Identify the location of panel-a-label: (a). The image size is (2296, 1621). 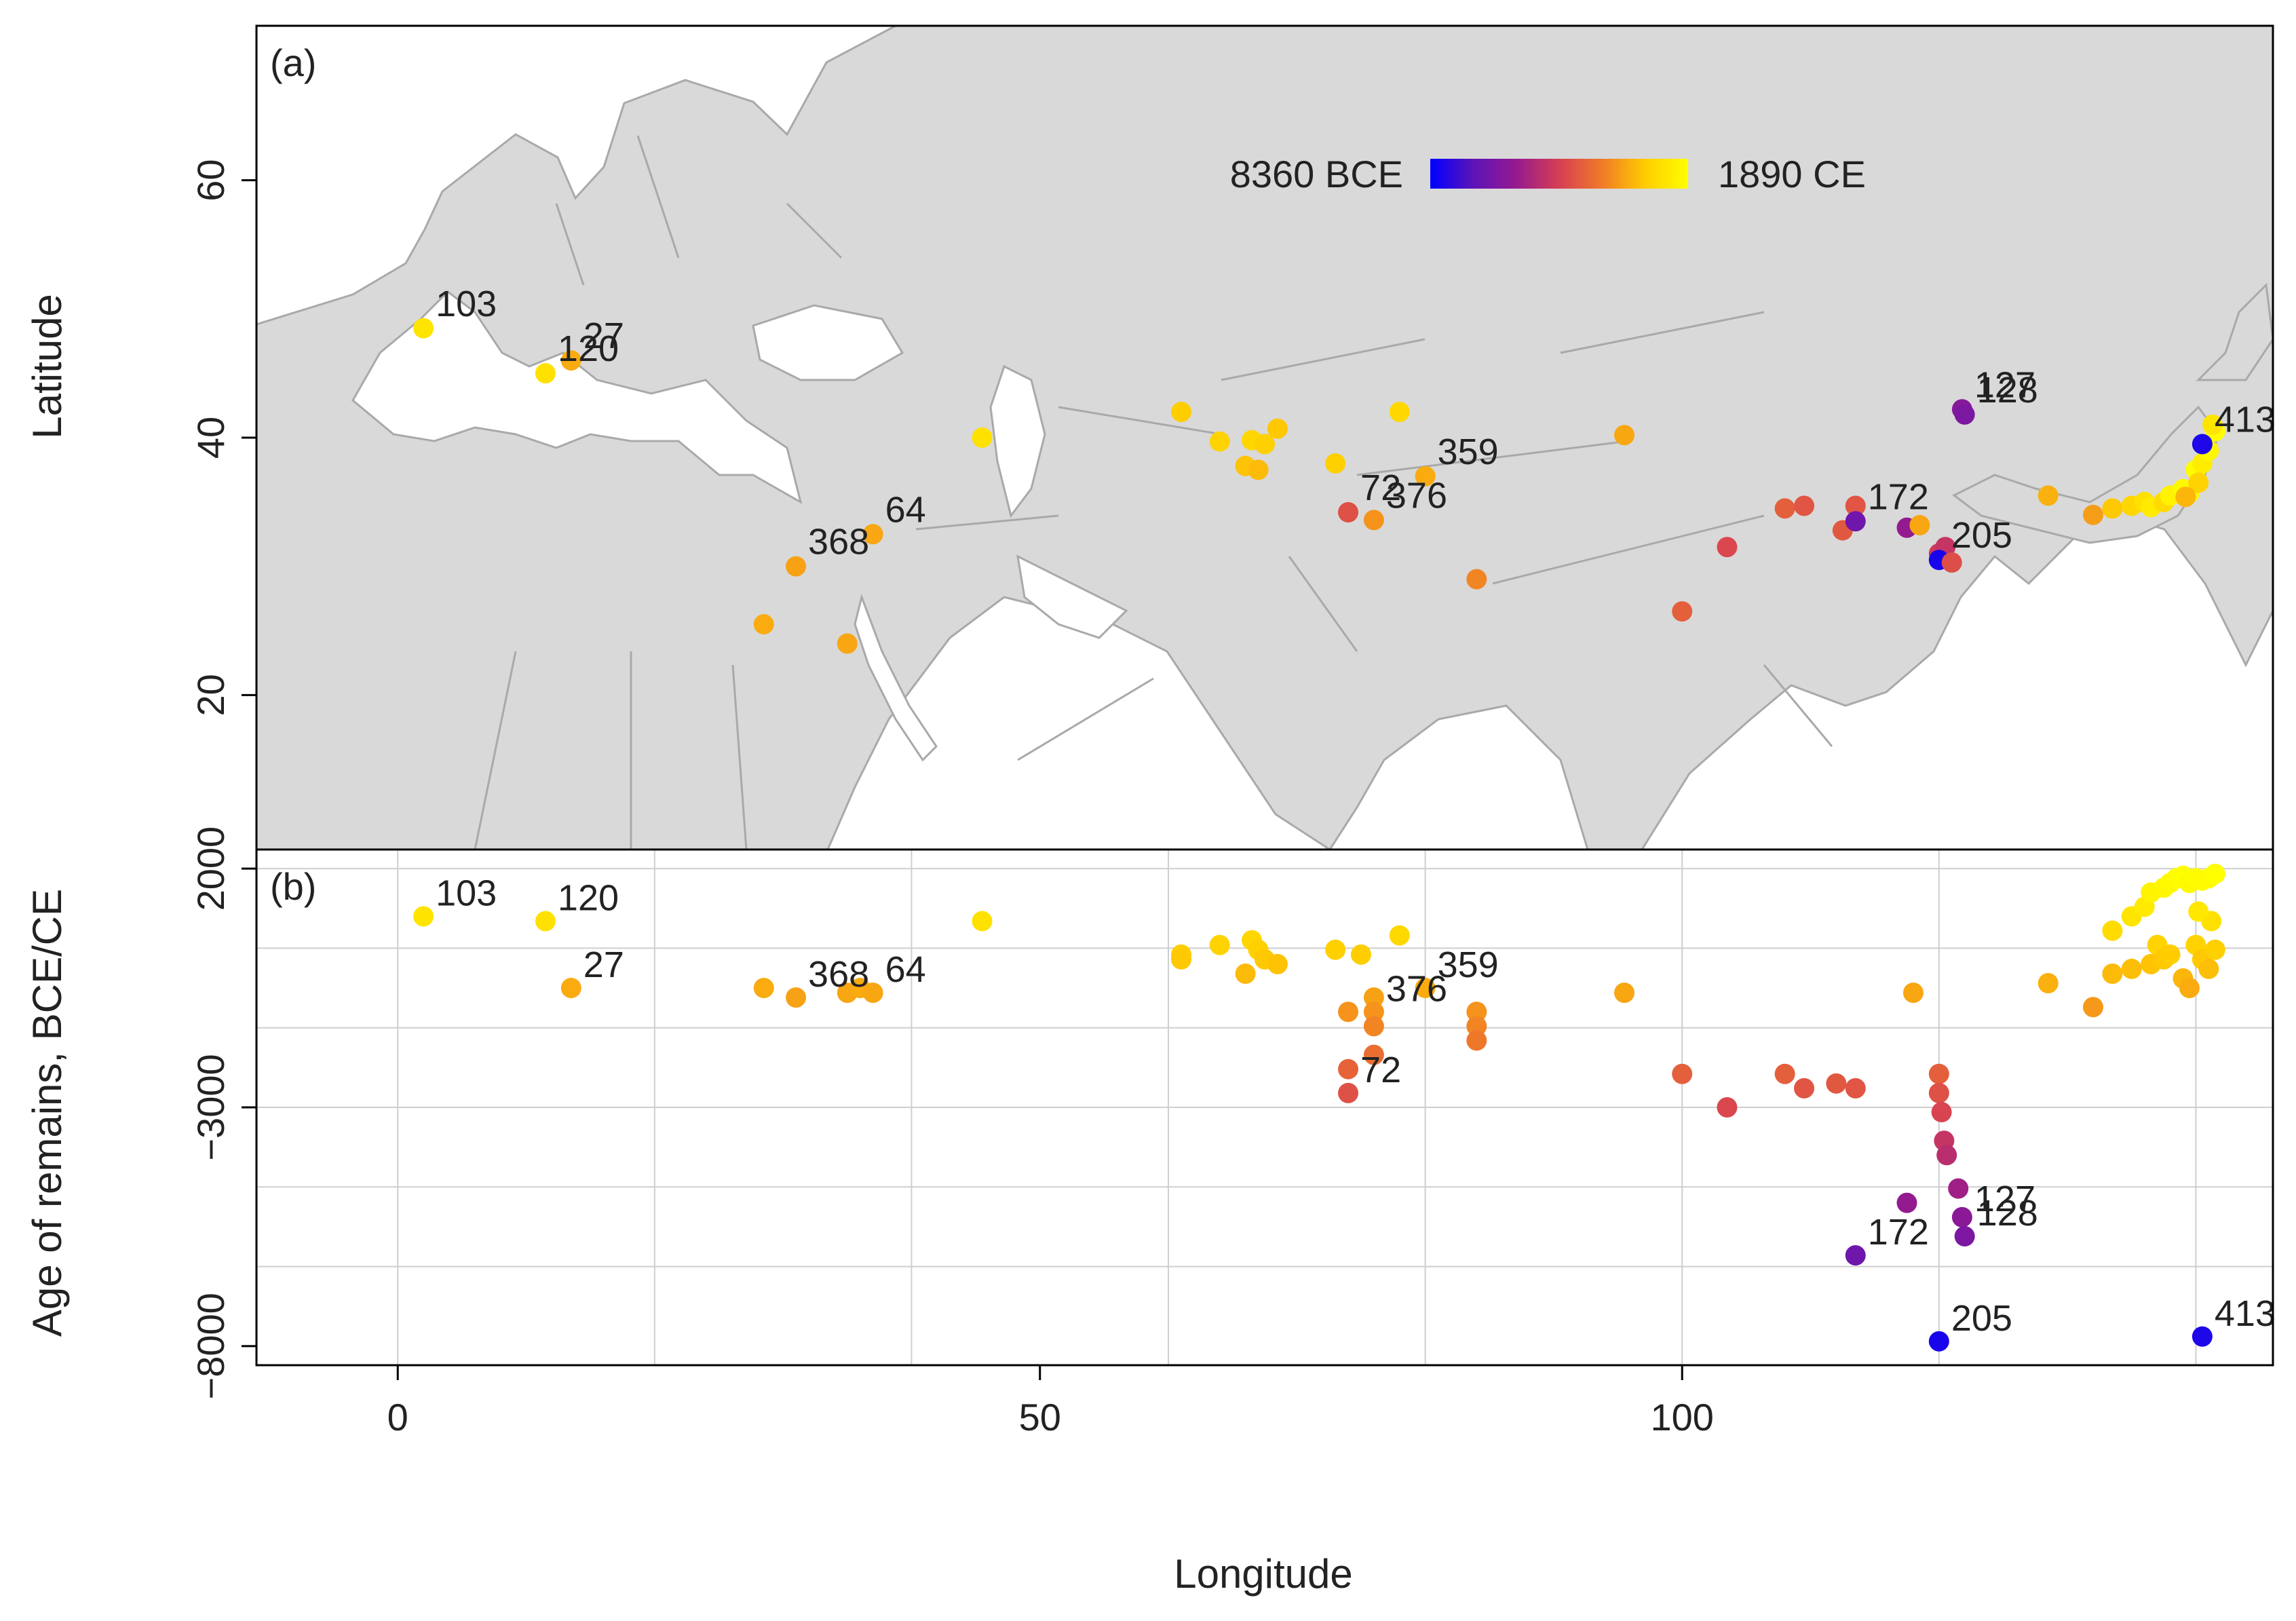
(293, 63).